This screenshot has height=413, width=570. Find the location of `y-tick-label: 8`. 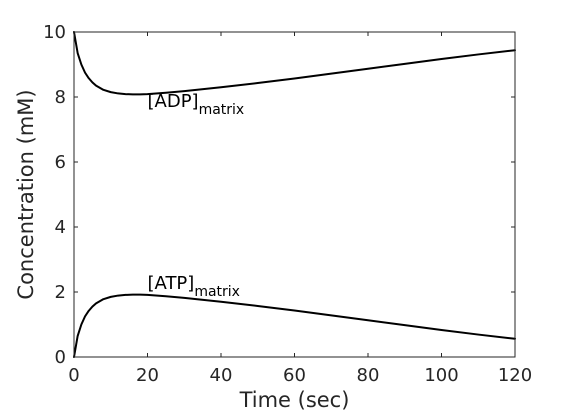

y-tick-label: 8 is located at coordinates (60, 97).